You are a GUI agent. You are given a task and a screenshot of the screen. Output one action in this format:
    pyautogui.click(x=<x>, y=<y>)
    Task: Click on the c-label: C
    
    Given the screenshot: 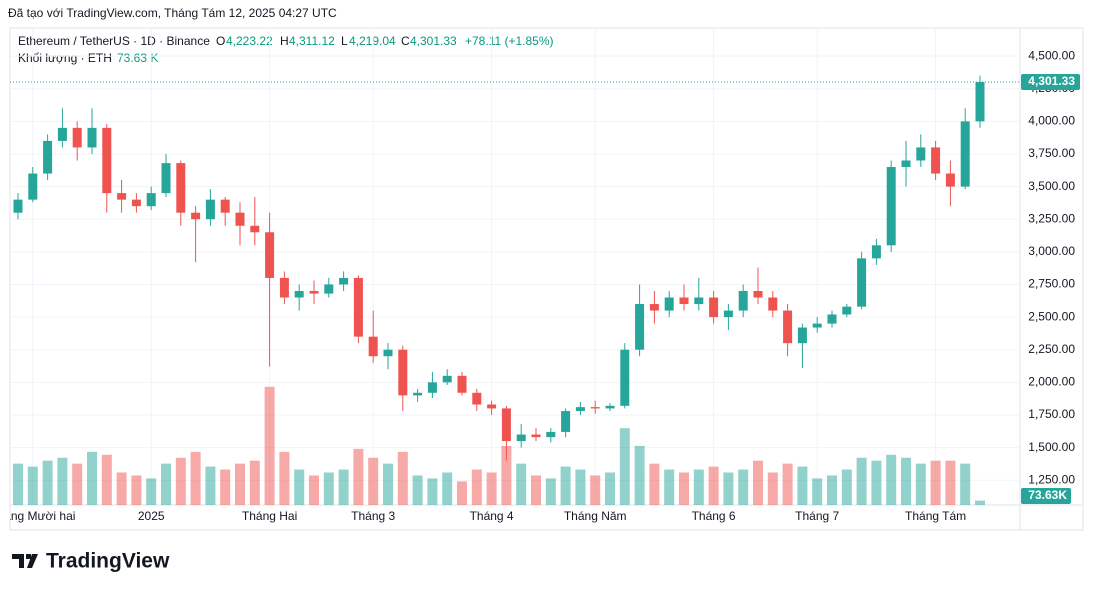 What is the action you would take?
    pyautogui.click(x=405, y=41)
    